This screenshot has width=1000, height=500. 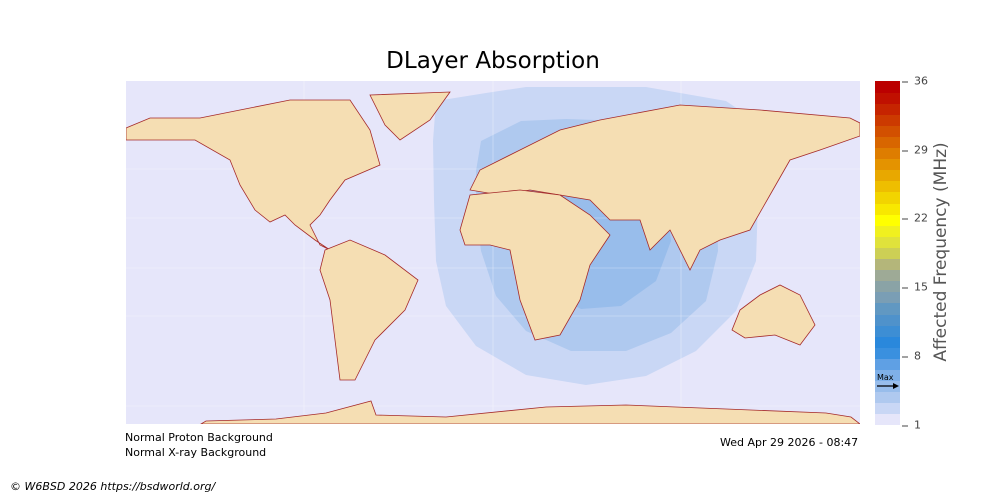 I want to click on australia, so click(x=773, y=315).